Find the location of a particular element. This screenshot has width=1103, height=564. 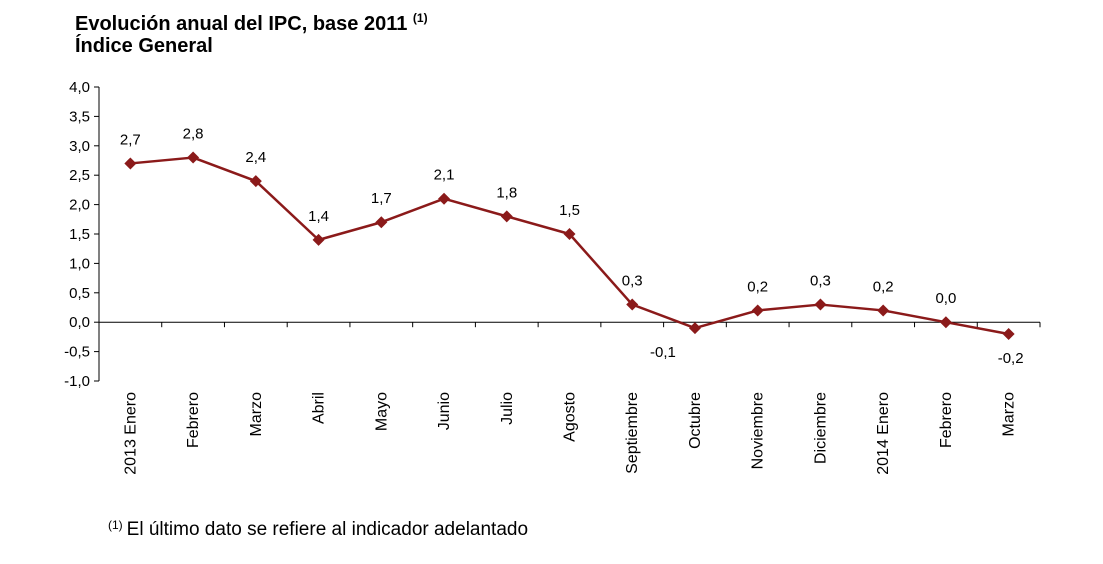

x-tick-label: Mayo is located at coordinates (381, 411).